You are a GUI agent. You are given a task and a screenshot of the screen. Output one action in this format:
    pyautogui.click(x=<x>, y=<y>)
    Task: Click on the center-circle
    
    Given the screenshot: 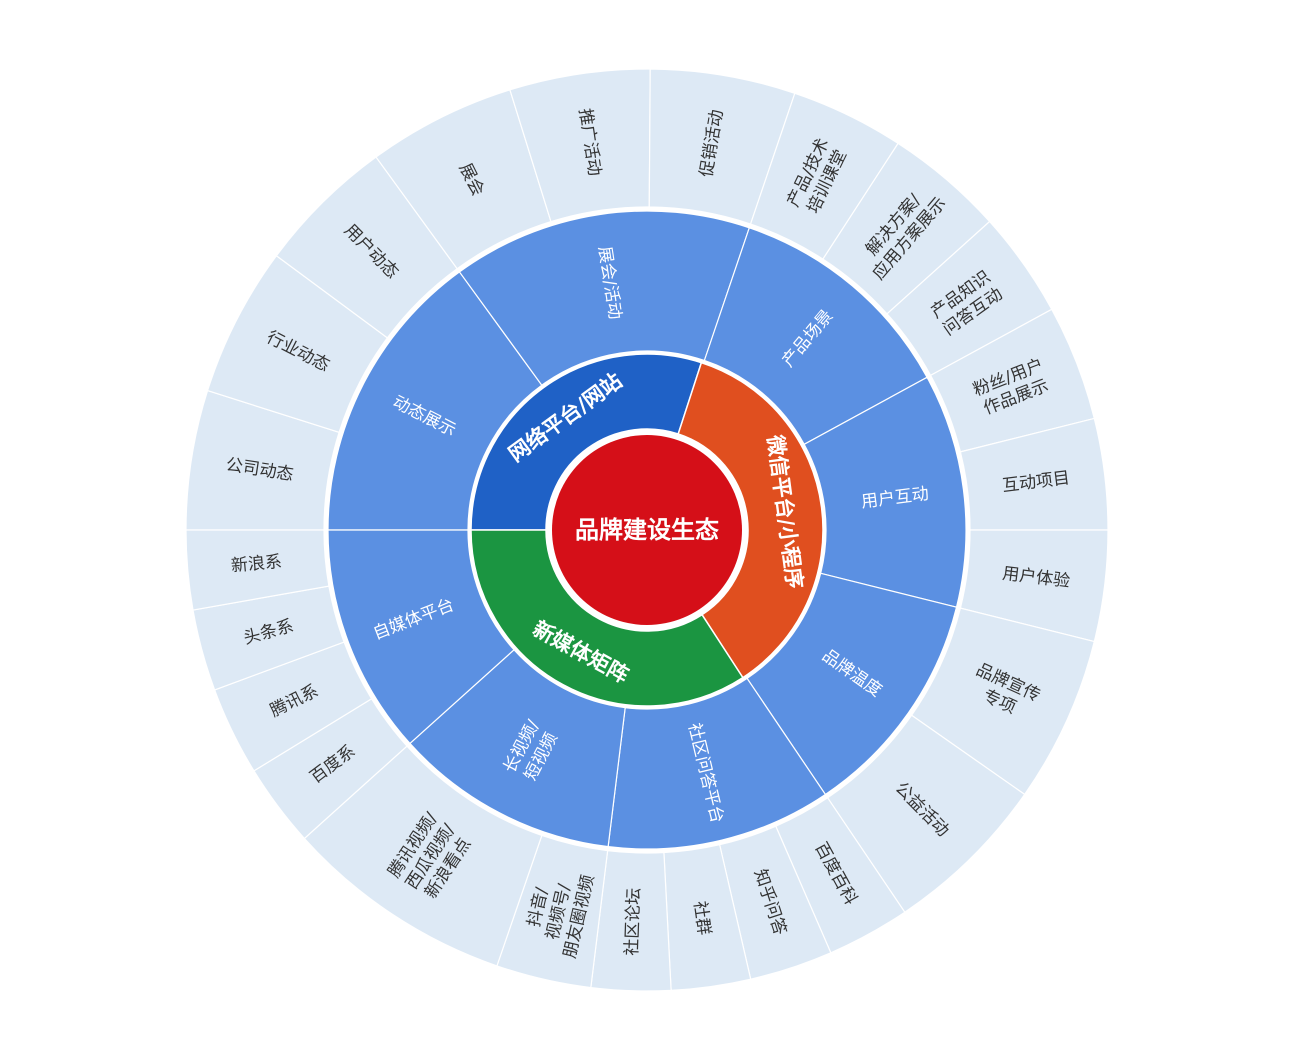 What is the action you would take?
    pyautogui.click(x=647, y=530)
    